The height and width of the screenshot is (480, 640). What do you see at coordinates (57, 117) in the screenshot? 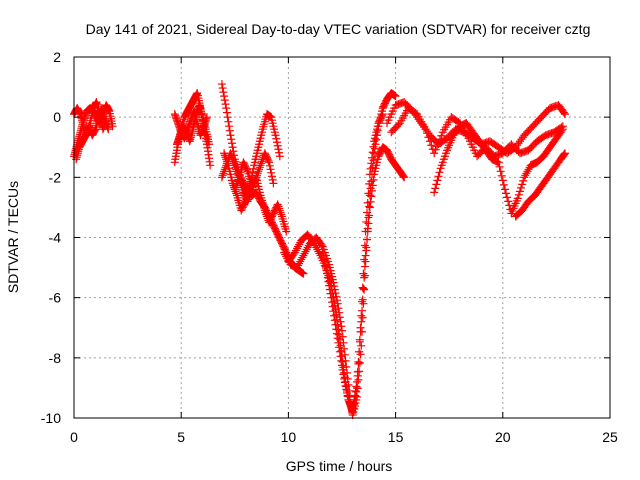
I see `y-tick-label: 0` at bounding box center [57, 117].